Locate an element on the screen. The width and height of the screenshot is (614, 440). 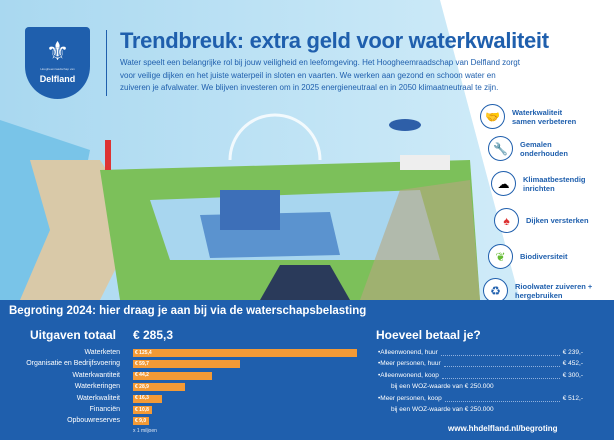
bar-value-label: € 125,4 is located at coordinates (143, 352).